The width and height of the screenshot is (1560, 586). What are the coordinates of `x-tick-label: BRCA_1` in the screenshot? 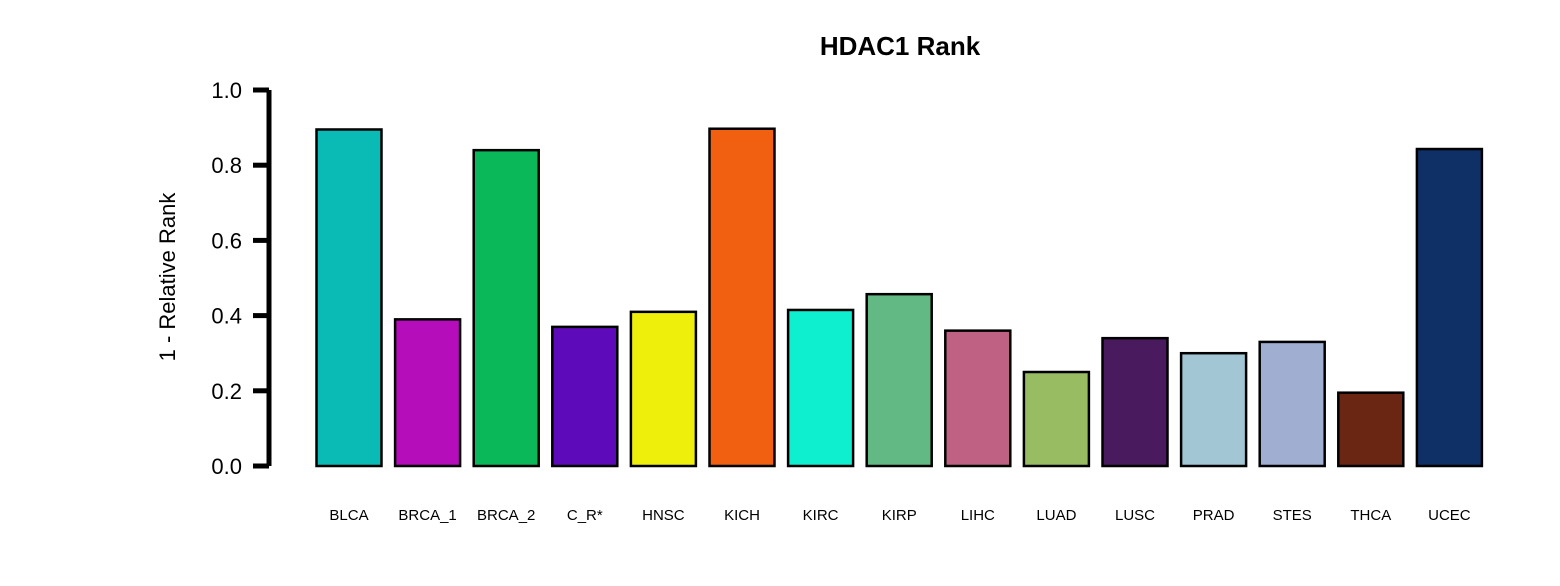 It's located at (427, 515).